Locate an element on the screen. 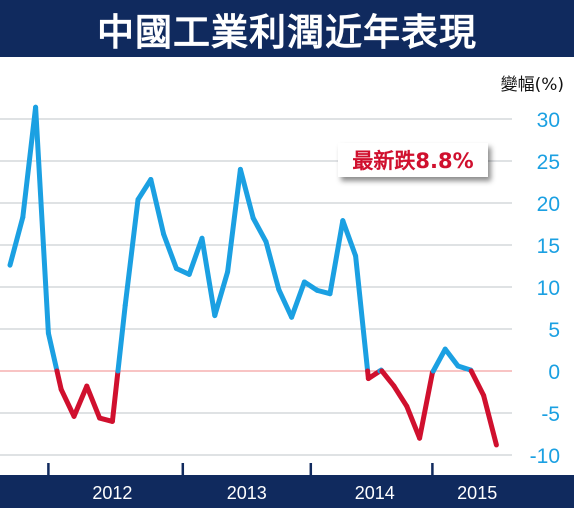 This screenshot has width=574, height=508. y-tick-label: 25 is located at coordinates (548, 162).